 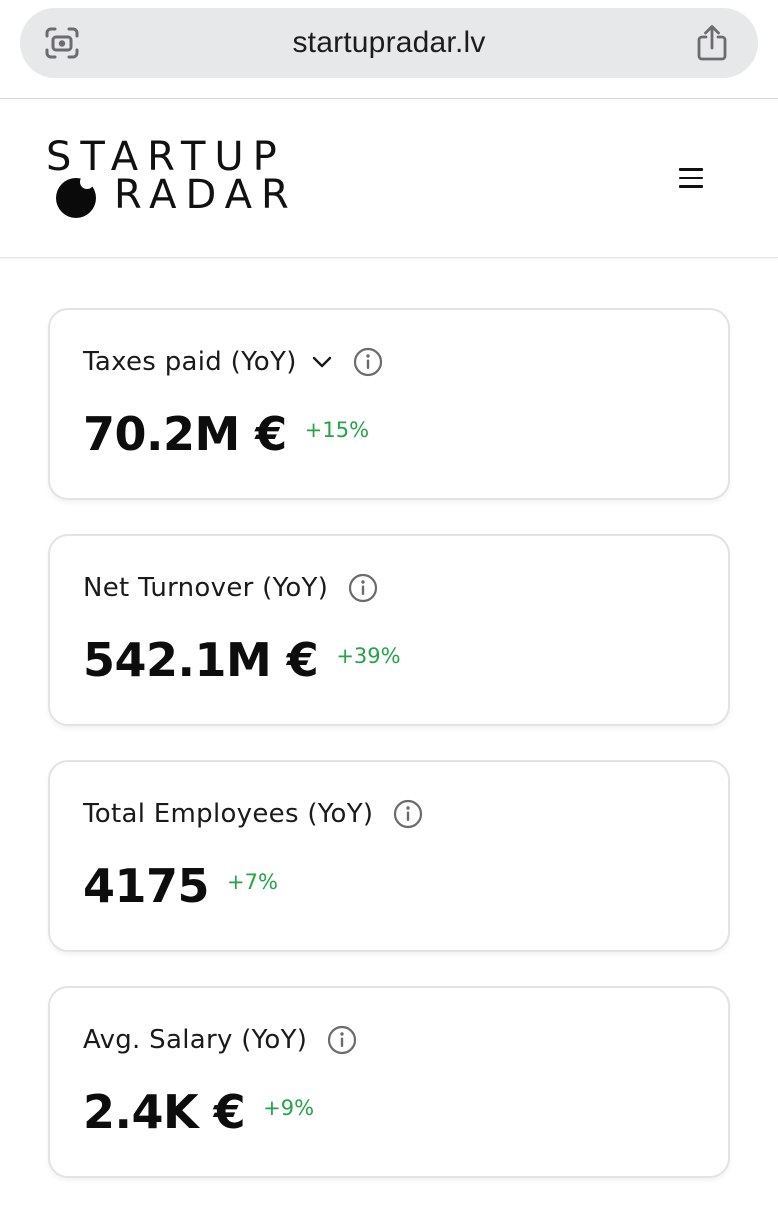 I want to click on card-change-badge: +39%, so click(x=368, y=656).